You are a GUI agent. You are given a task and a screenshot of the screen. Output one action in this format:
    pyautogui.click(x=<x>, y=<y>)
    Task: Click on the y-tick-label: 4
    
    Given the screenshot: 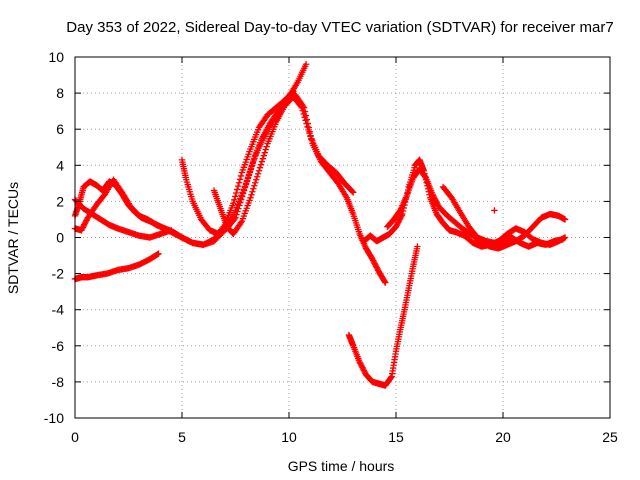 What is the action you would take?
    pyautogui.click(x=60, y=165)
    